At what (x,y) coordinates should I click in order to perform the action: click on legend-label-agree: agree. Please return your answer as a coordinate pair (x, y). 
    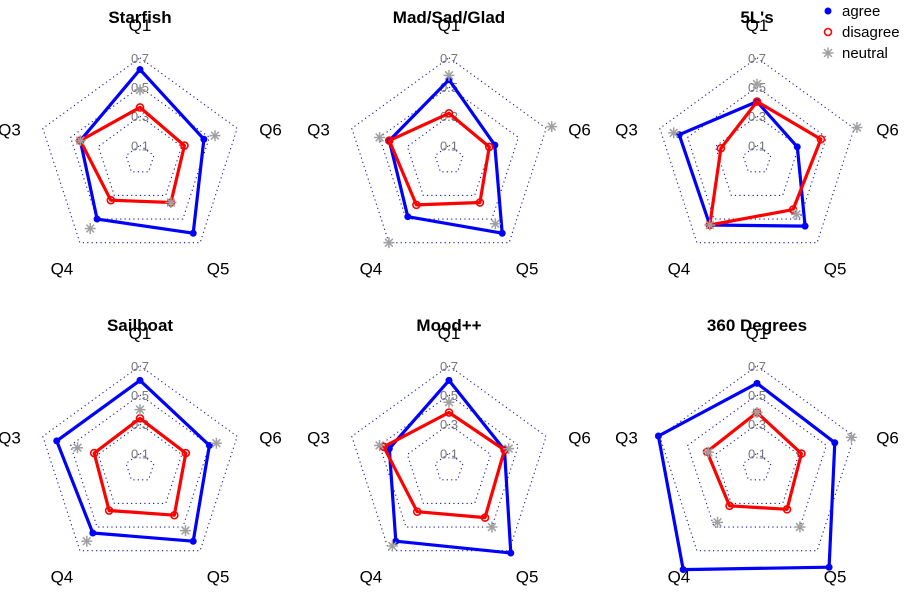
    Looking at the image, I should click on (861, 11).